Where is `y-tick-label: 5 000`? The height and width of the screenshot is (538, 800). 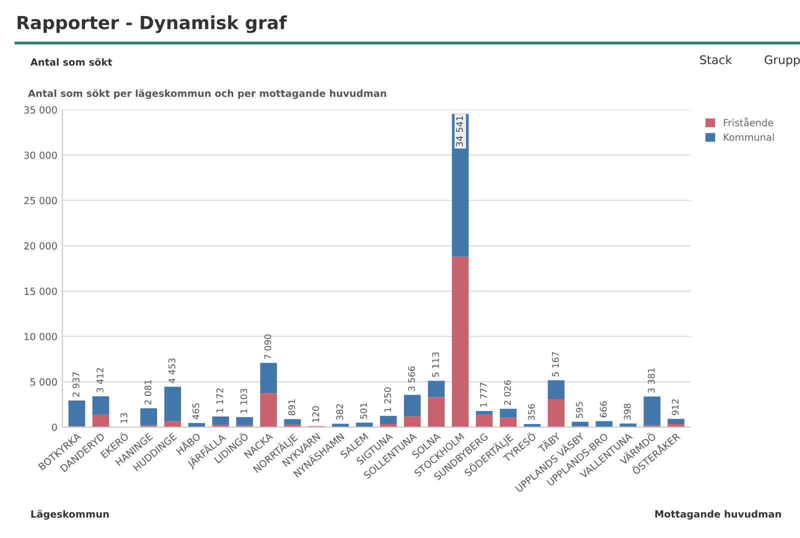
y-tick-label: 5 000 is located at coordinates (43, 382).